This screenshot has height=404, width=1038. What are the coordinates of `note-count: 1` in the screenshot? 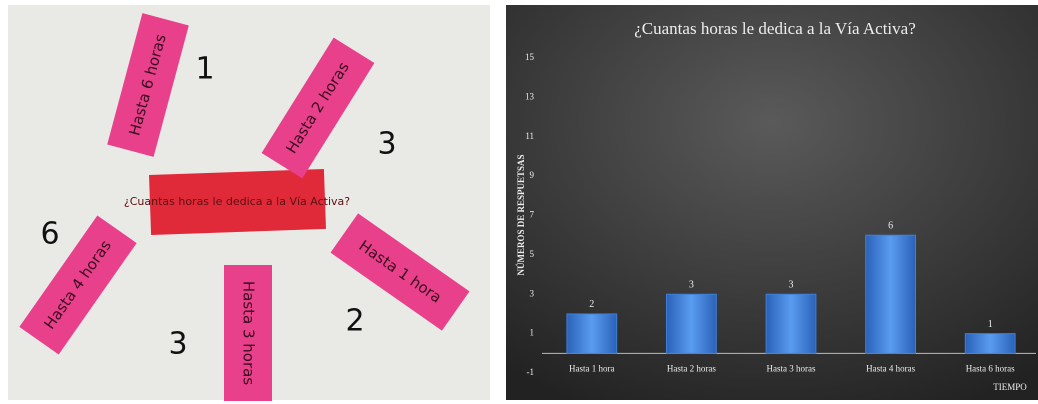 It's located at (204, 69).